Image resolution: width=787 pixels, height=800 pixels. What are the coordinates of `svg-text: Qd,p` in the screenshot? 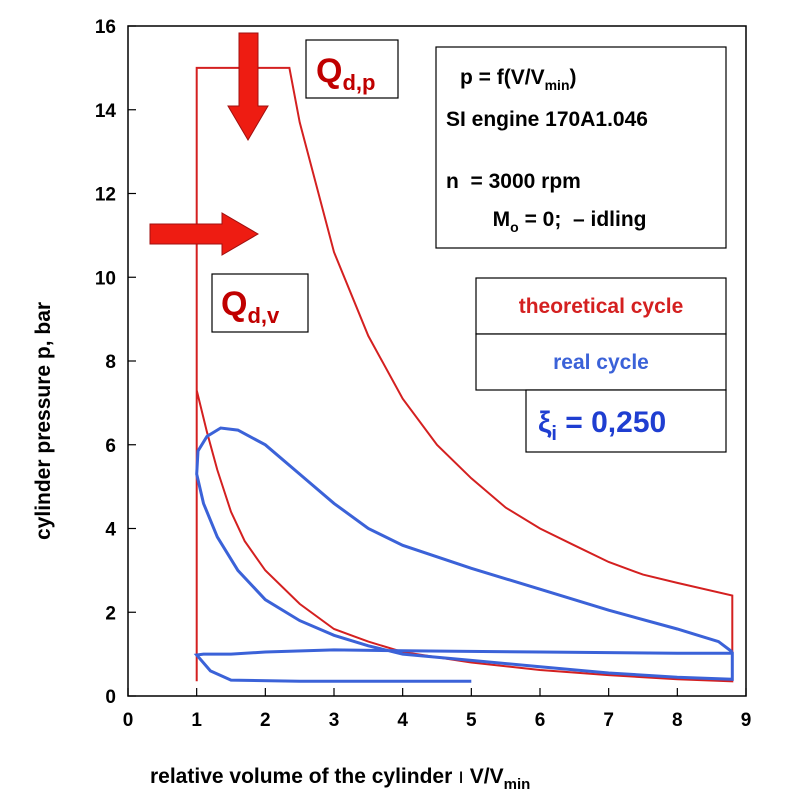 It's located at (345, 73).